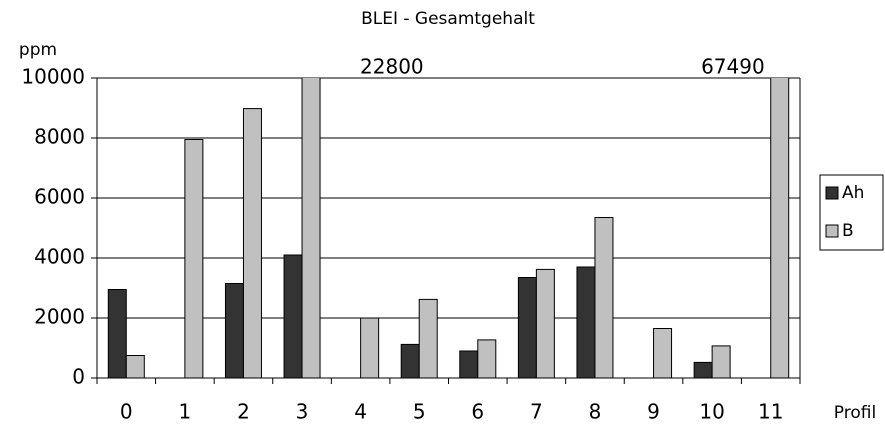 This screenshot has width=885, height=427. I want to click on value-label: 67490, so click(733, 67).